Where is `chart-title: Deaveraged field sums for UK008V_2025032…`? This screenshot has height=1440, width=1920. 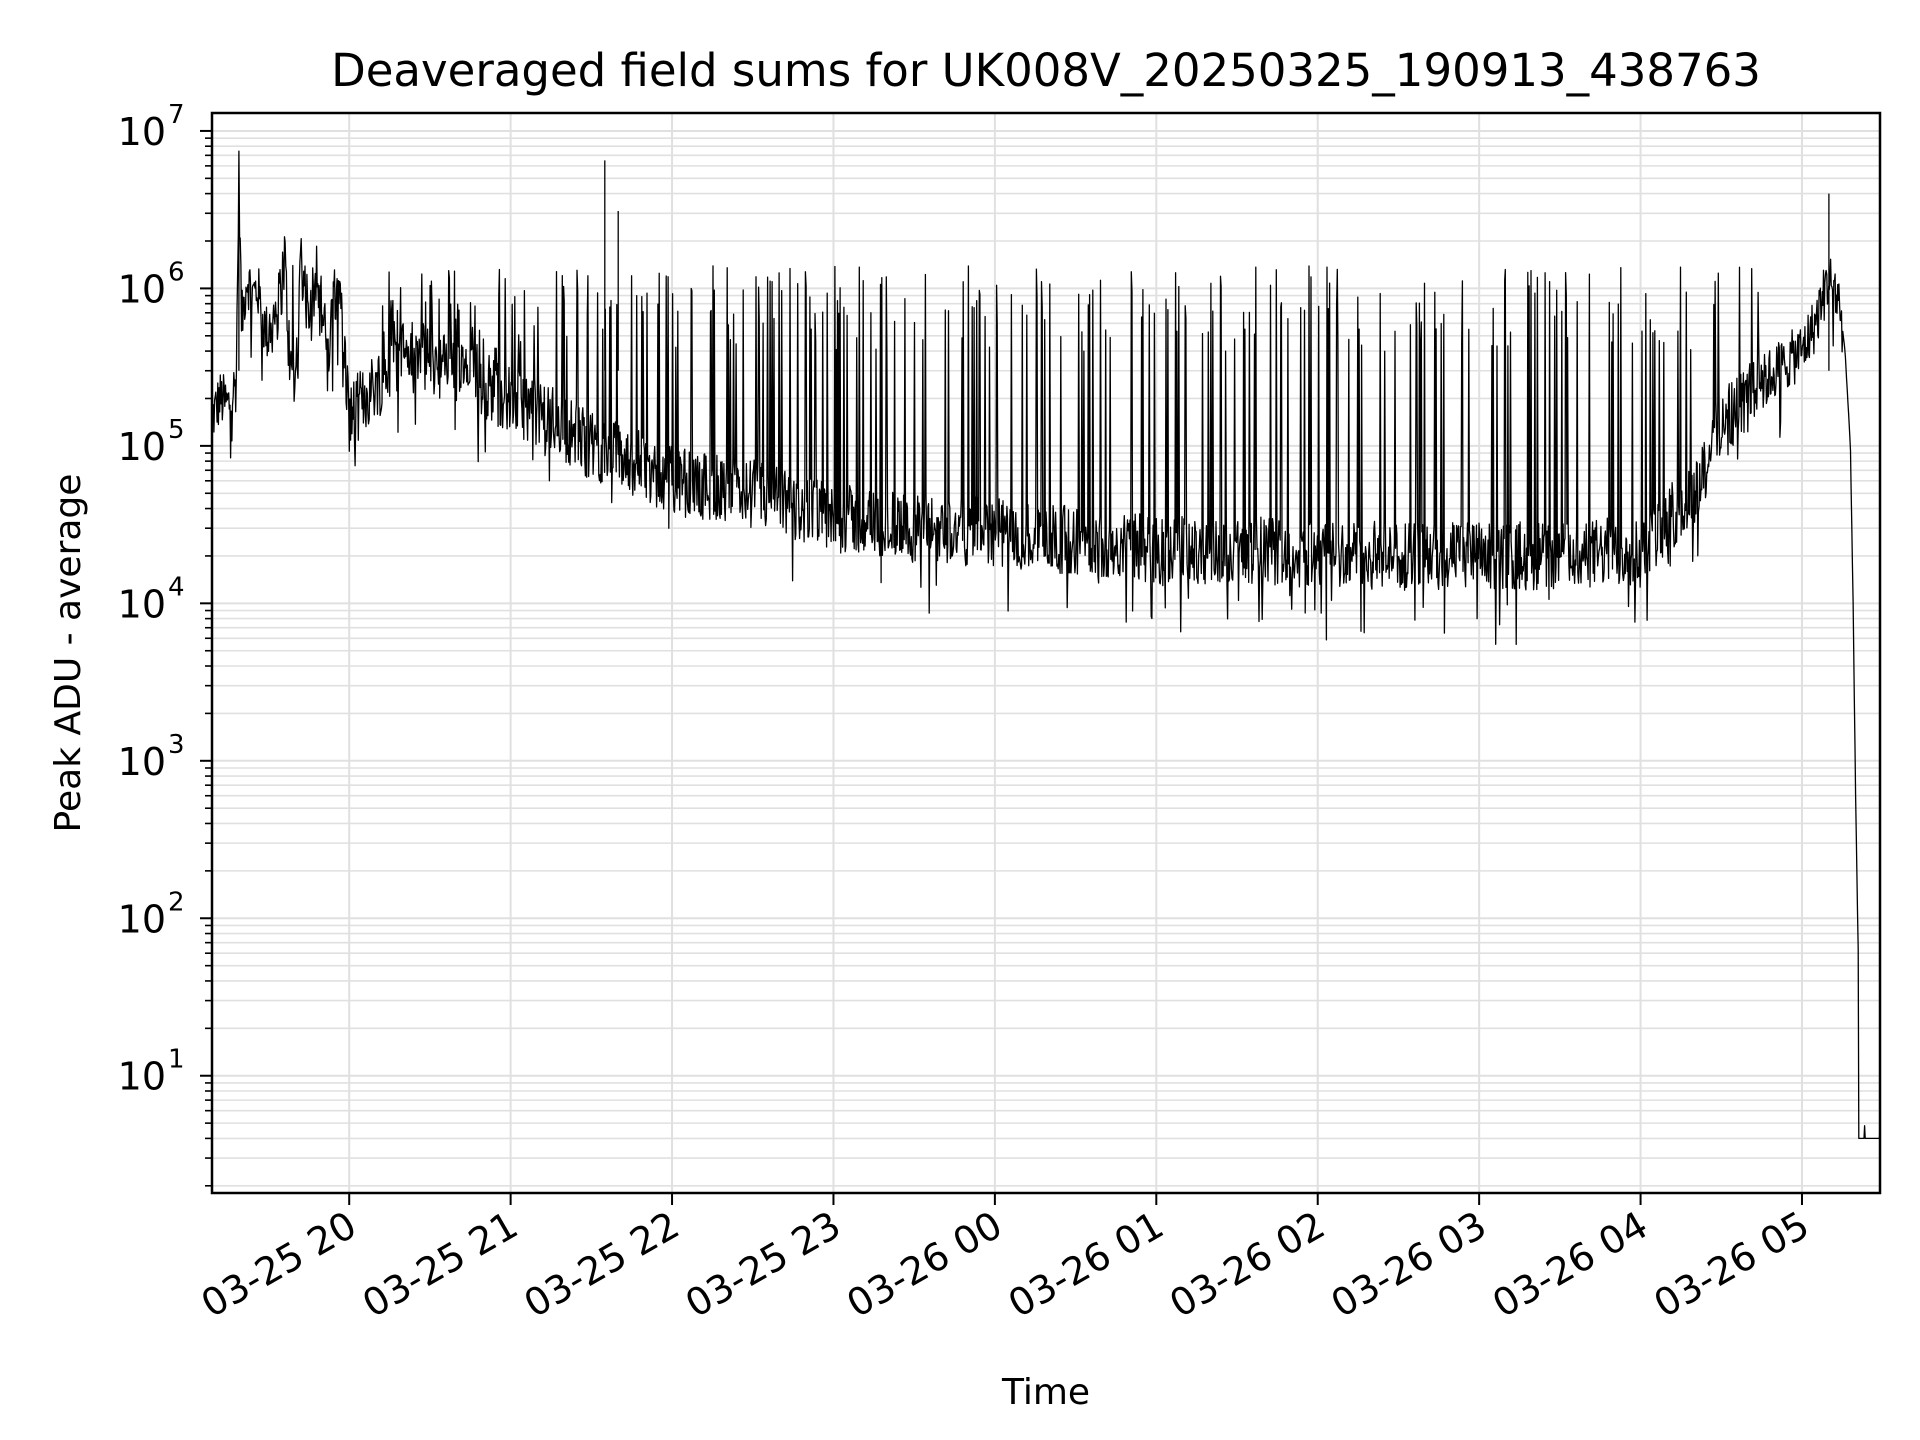
chart-title: Deaveraged field sums for UK008V_2025032… is located at coordinates (1046, 70).